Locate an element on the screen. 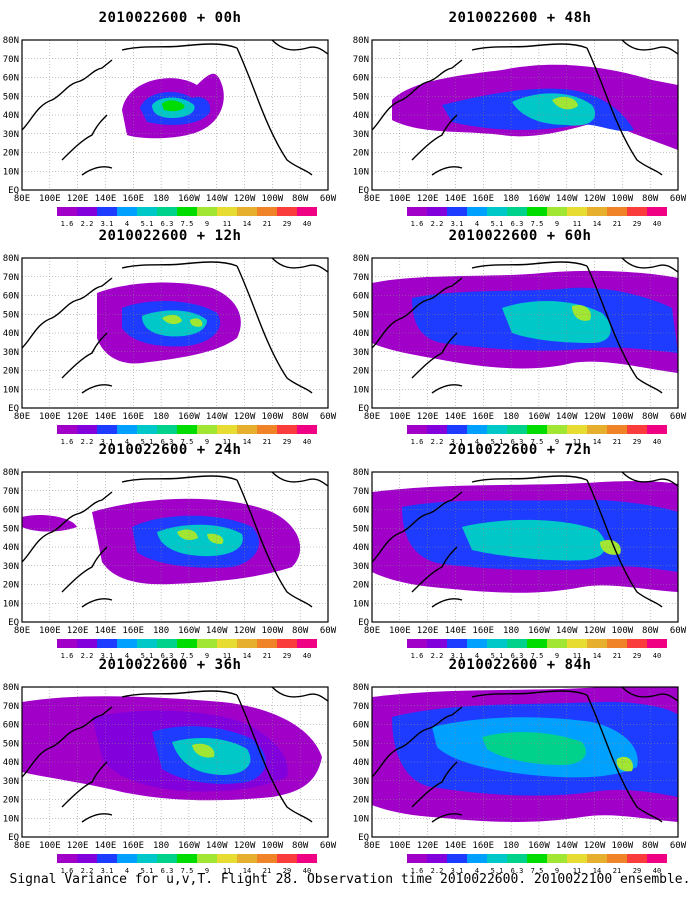  lat-tick-label: 60N is located at coordinates (11, 79).